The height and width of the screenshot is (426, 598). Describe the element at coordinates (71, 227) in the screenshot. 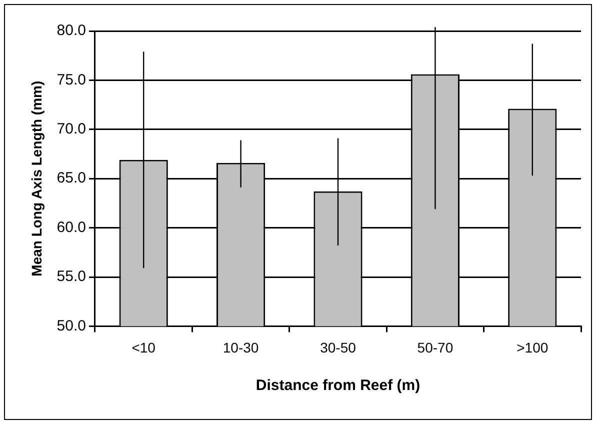

I see `y-tick-label: 60.0` at that location.